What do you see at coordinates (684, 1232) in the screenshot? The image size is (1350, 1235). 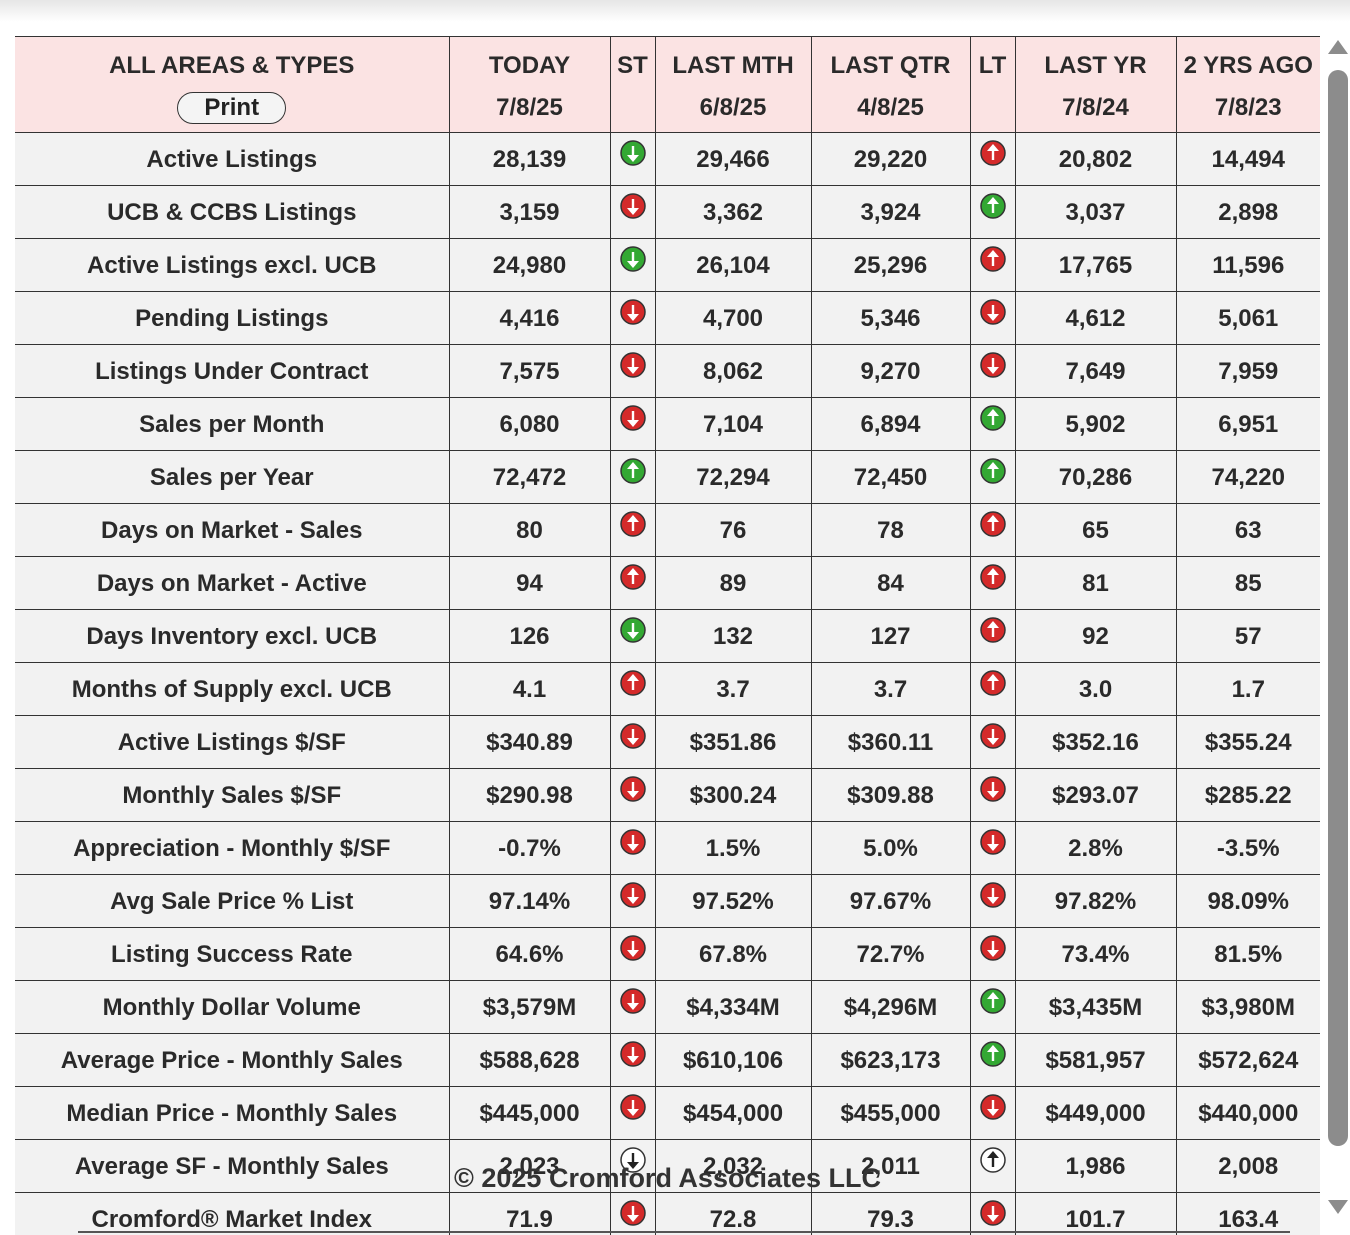 I see `bottom-rule` at bounding box center [684, 1232].